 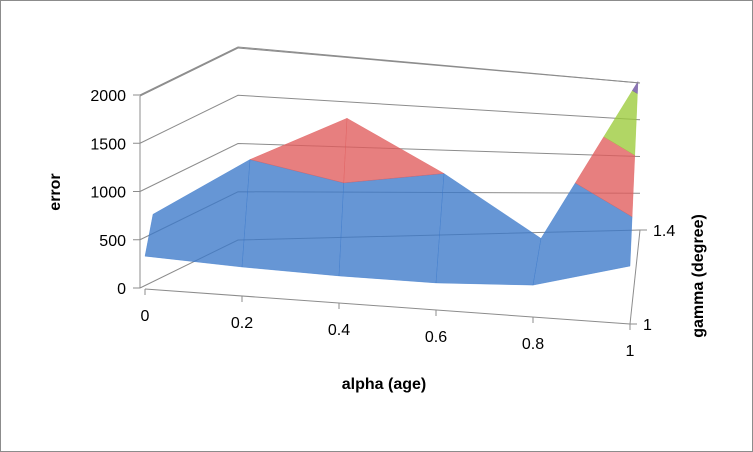 I want to click on y-tick-label-2: 1000, so click(x=108, y=193).